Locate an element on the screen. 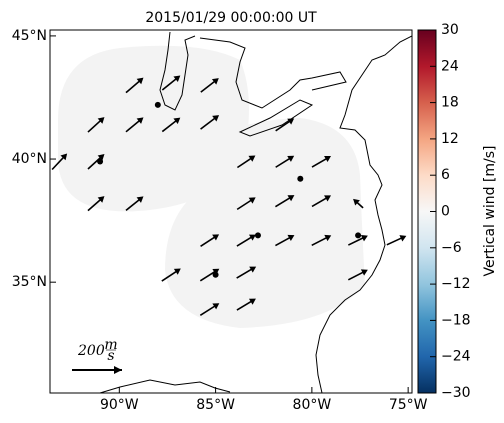  scale-value: 200 is located at coordinates (91, 351).